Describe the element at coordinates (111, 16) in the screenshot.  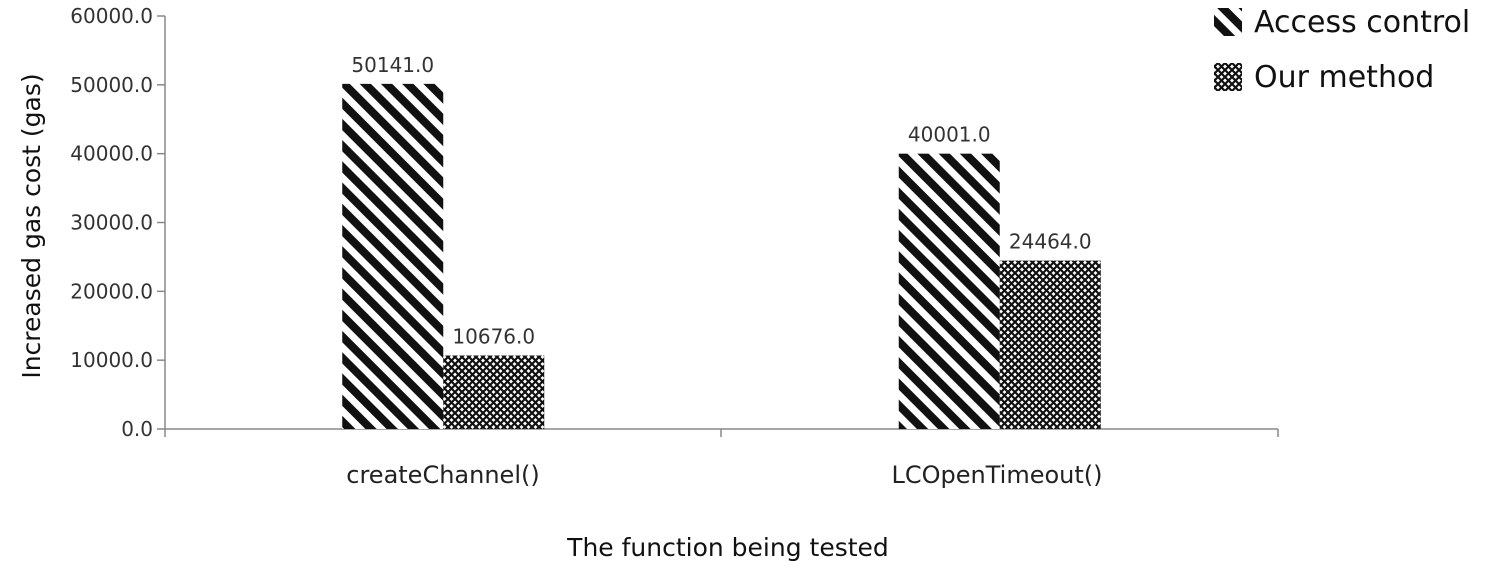
I see `y-tick-label: 60000.0` at that location.